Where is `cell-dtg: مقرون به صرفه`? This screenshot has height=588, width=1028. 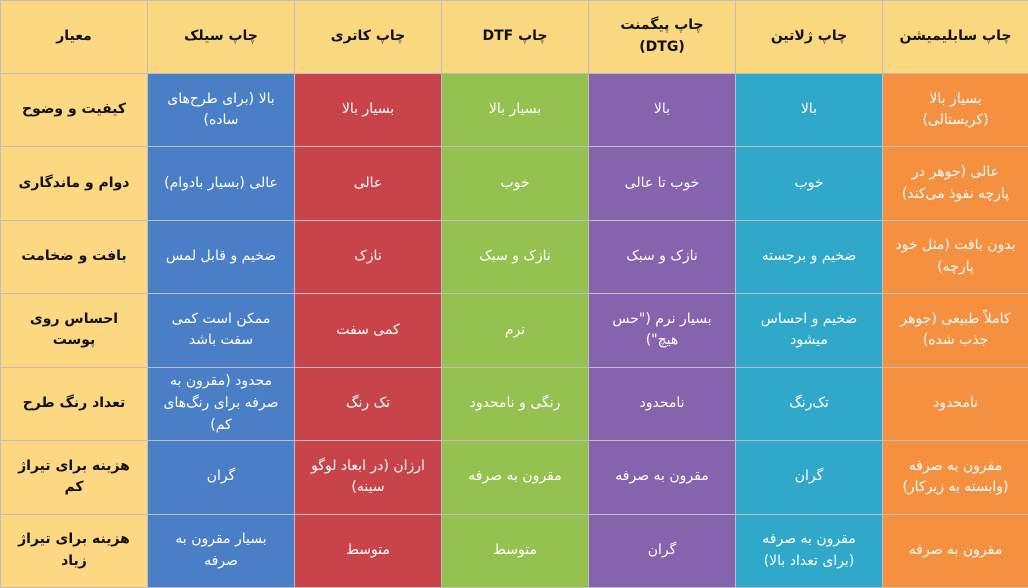 cell-dtg: مقرون به صرفه is located at coordinates (662, 477).